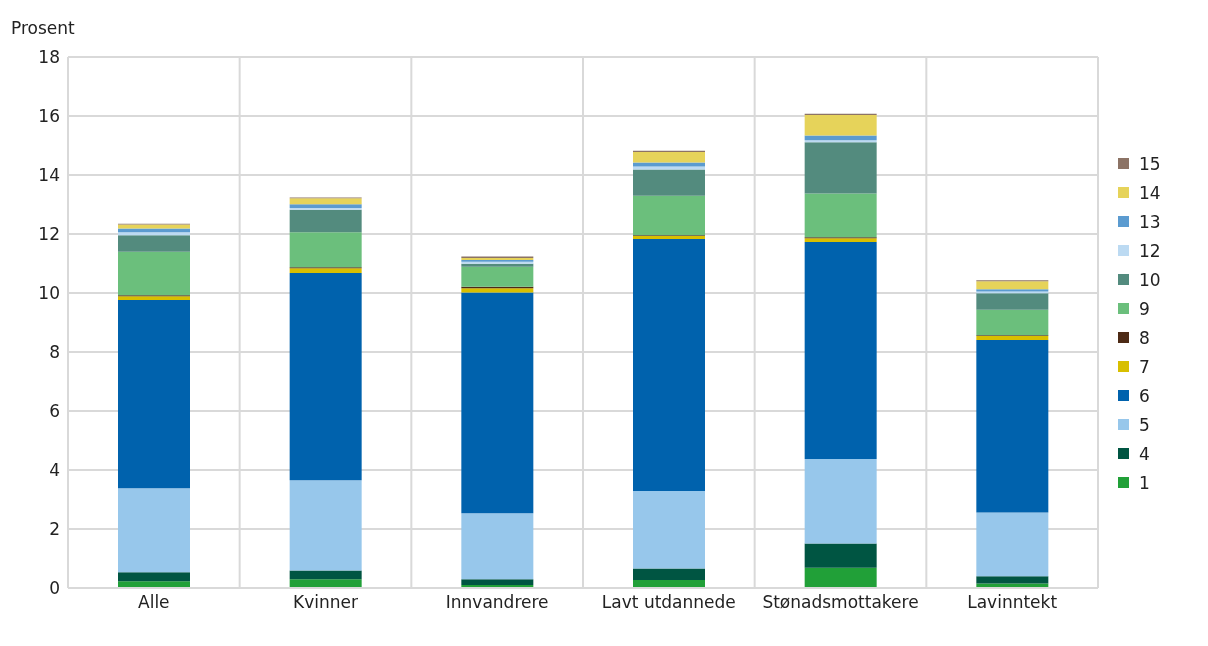 This screenshot has width=1208, height=646. Describe the element at coordinates (1144, 337) in the screenshot. I see `legend-label: 8` at that location.